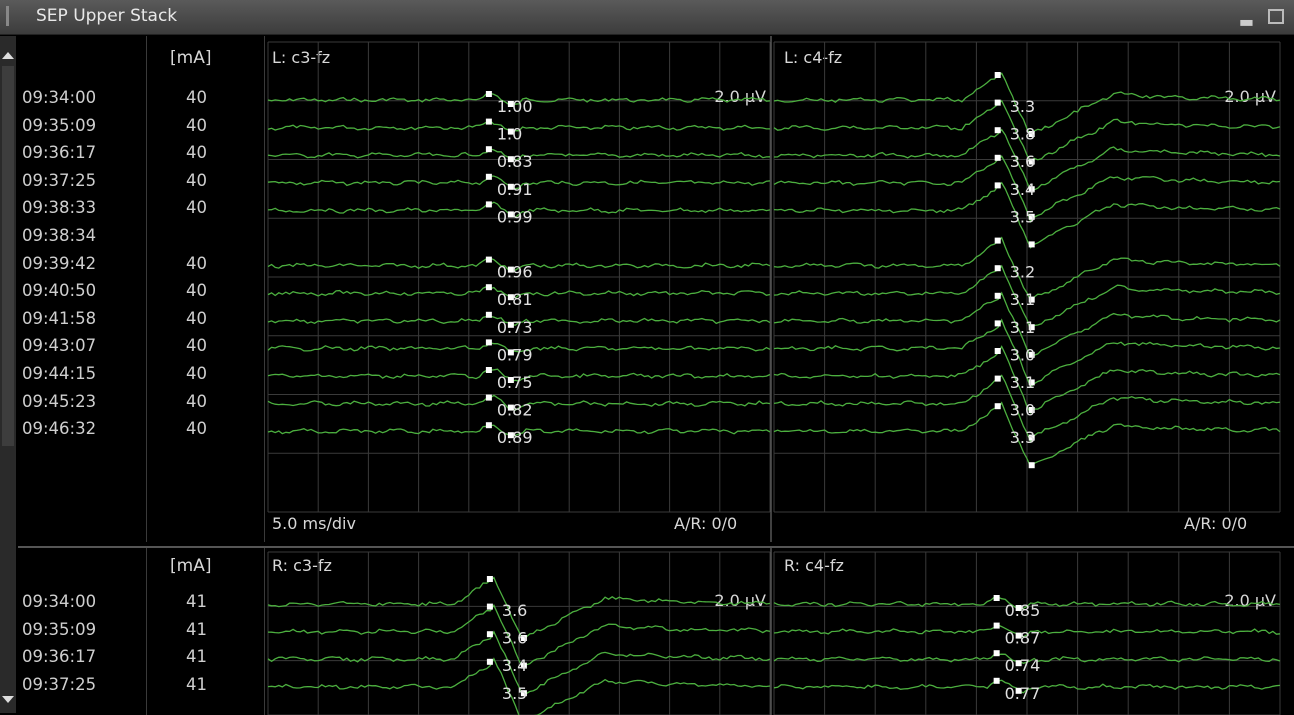  Describe the element at coordinates (59, 291) in the screenshot. I see `row-time: 09:40:50` at that location.